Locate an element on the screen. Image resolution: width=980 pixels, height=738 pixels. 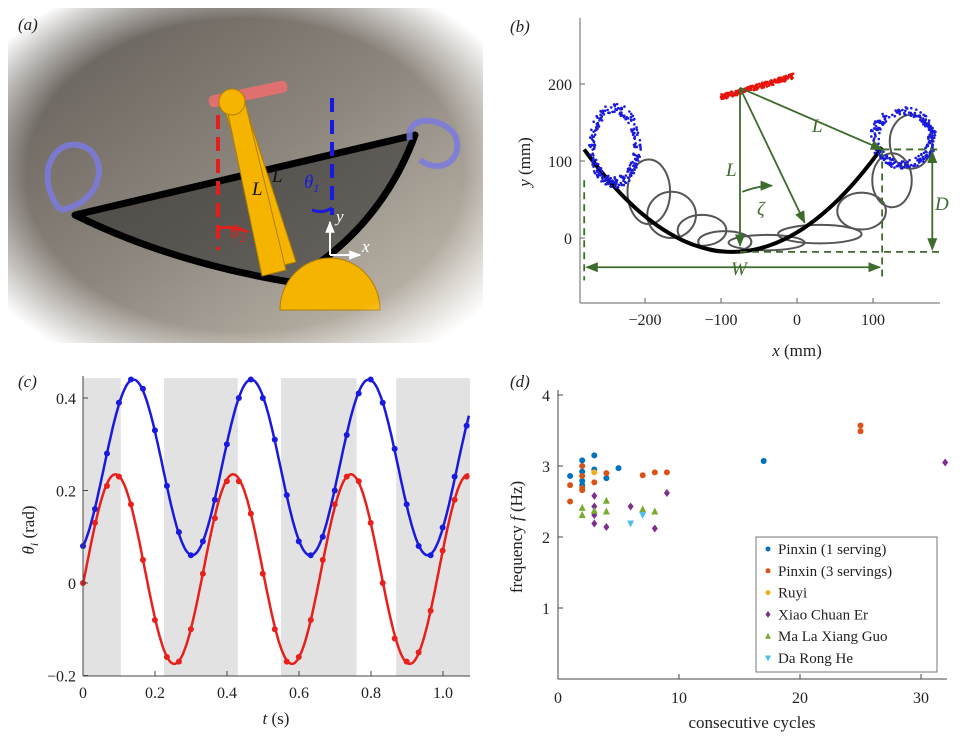
data-point-xiao-chuan-er is located at coordinates (945, 462).